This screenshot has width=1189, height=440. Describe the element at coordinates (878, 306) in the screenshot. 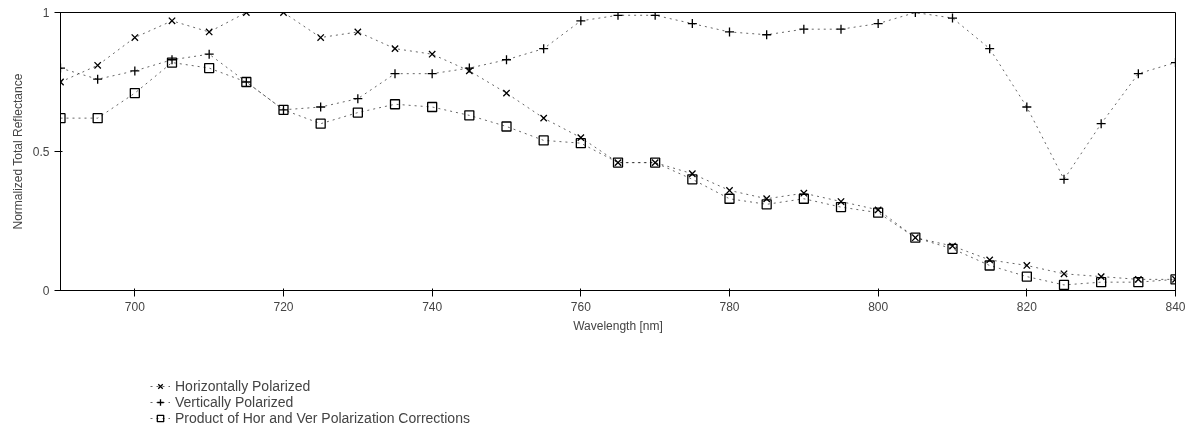

I see `x-tick-label: 800` at that location.